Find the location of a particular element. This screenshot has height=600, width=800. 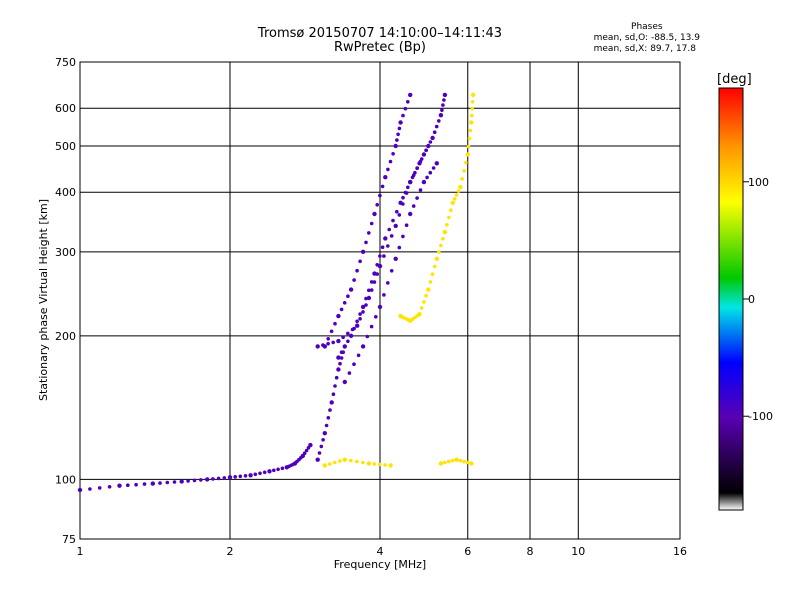

y-tick-label: 600 is located at coordinates (65, 108).